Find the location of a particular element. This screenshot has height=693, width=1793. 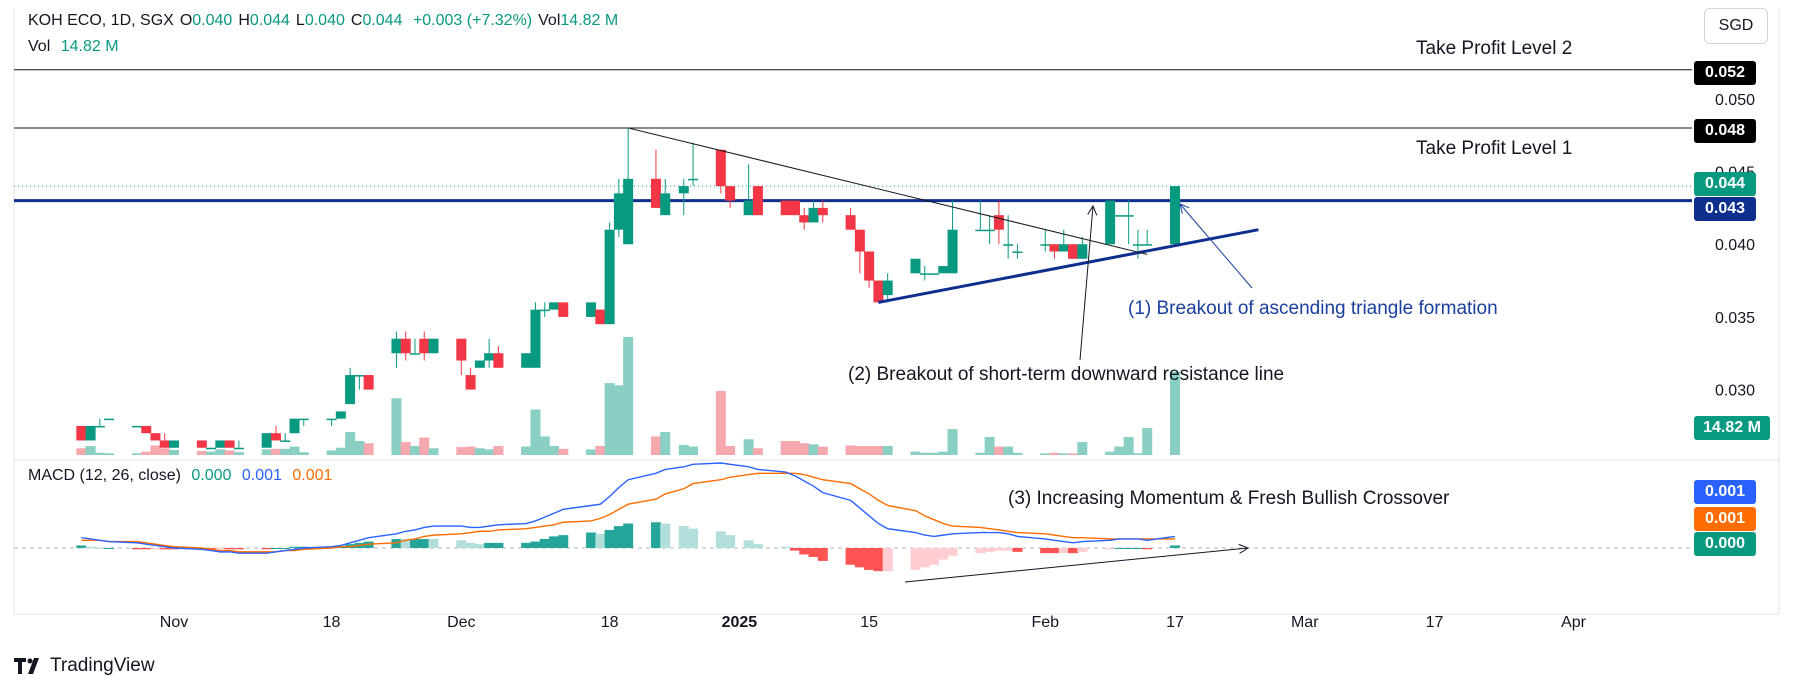

x-tick-label: Apr is located at coordinates (1574, 622).